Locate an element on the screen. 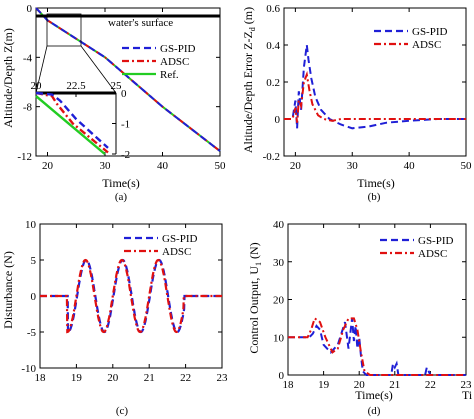 The width and height of the screenshot is (474, 419). panel-d-ytick-label: 10 is located at coordinates (279, 338).